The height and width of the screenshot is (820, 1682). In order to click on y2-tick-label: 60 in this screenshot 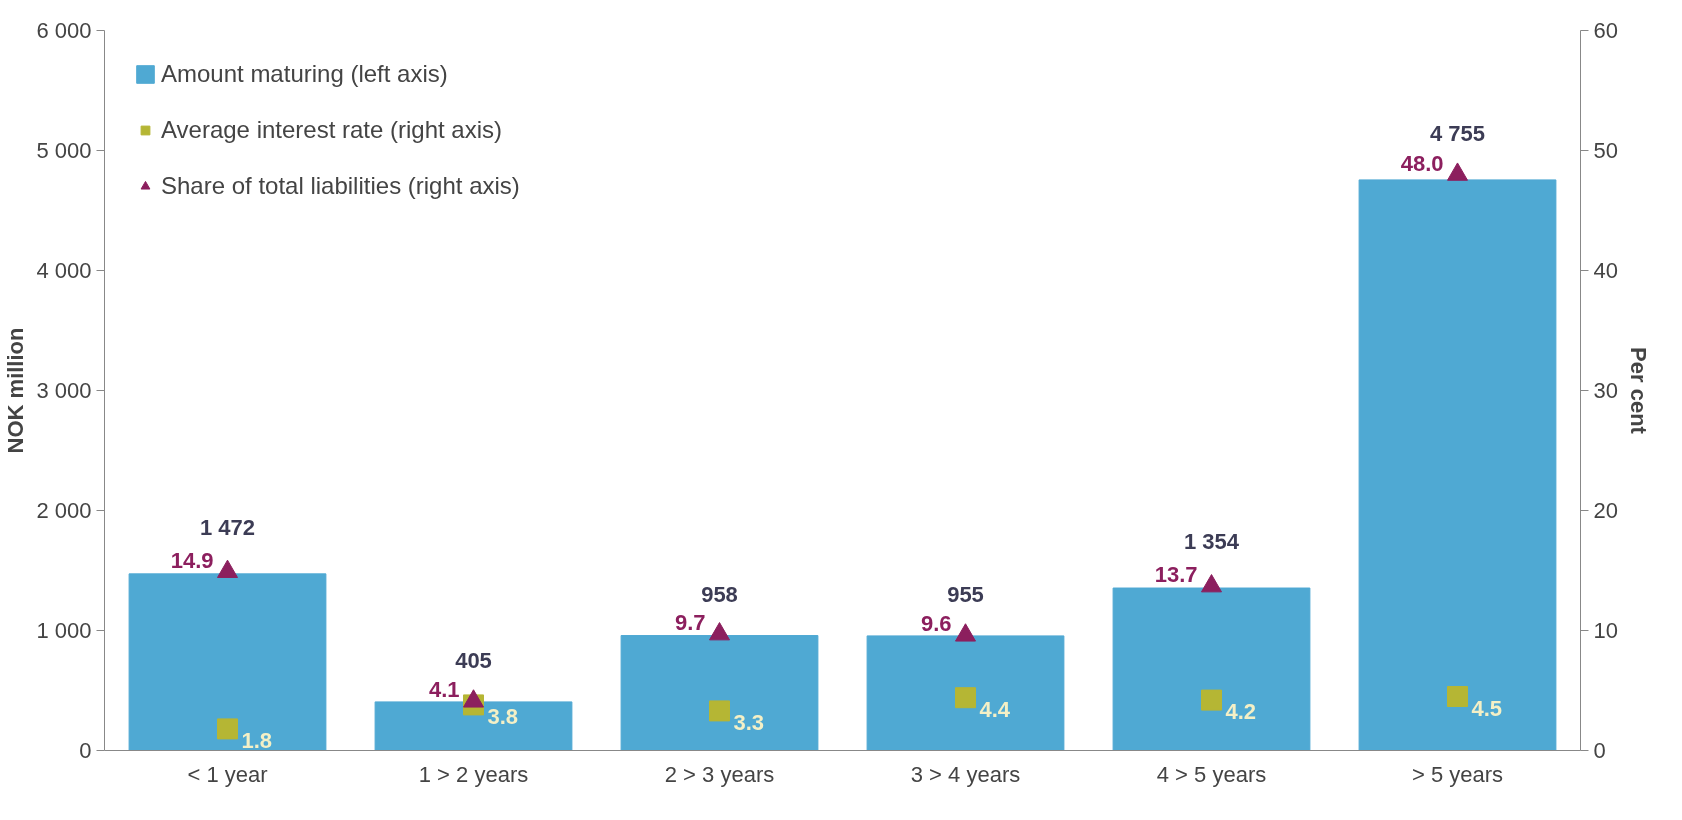, I will do `click(1605, 30)`.